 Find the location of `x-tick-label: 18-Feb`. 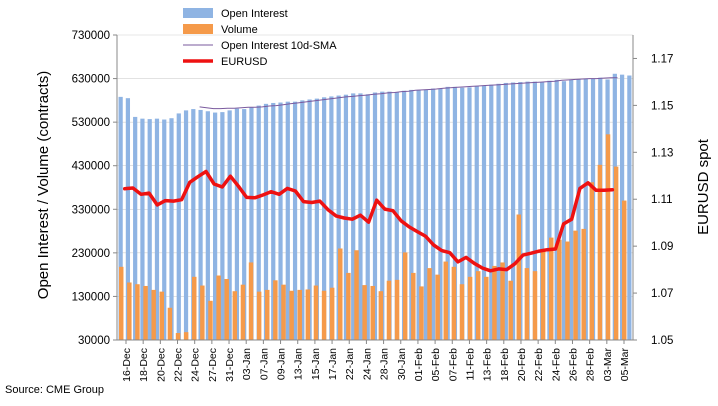

x-tick-label: 18-Feb is located at coordinates (505, 364).